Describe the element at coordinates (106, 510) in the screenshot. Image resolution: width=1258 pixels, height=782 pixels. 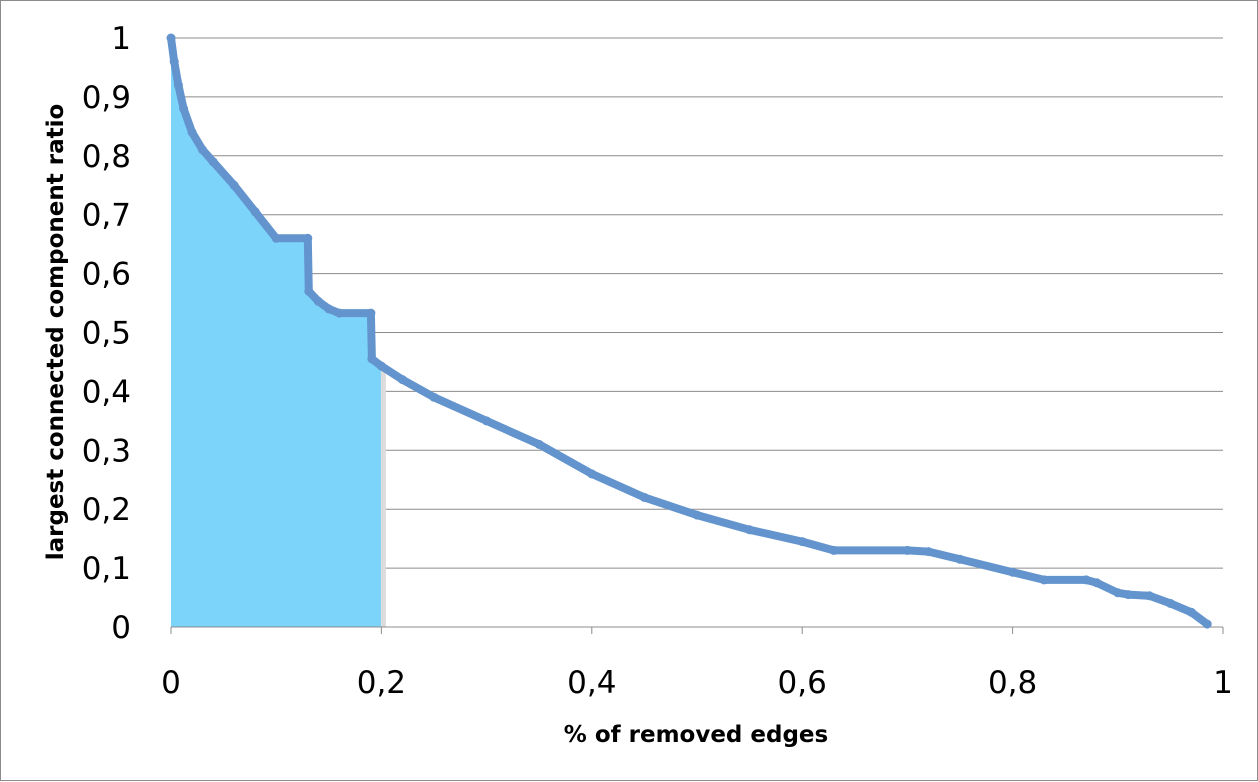
I see `y-tick-label-2: 0,2` at that location.